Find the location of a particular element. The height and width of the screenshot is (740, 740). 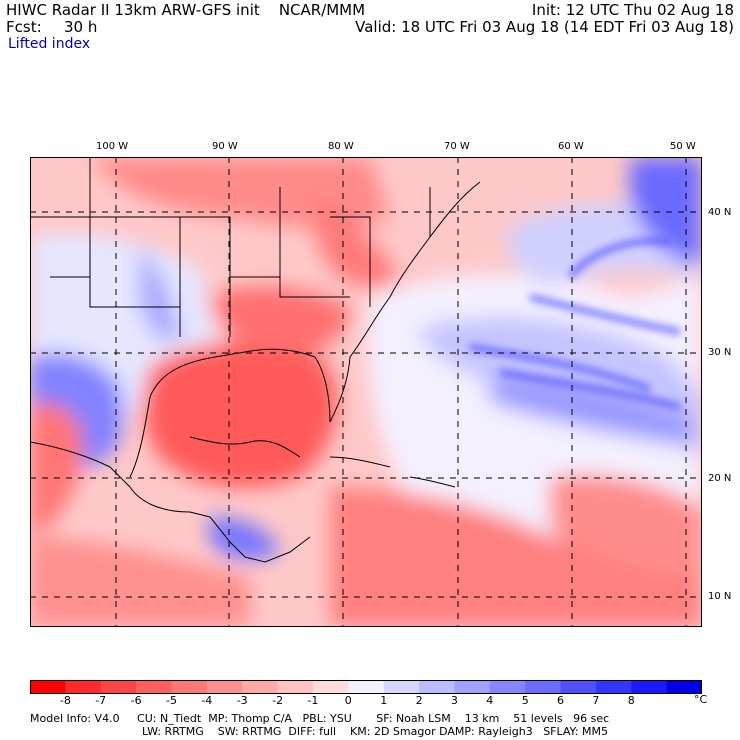

colorbar-tick-label: 4 is located at coordinates (490, 700).